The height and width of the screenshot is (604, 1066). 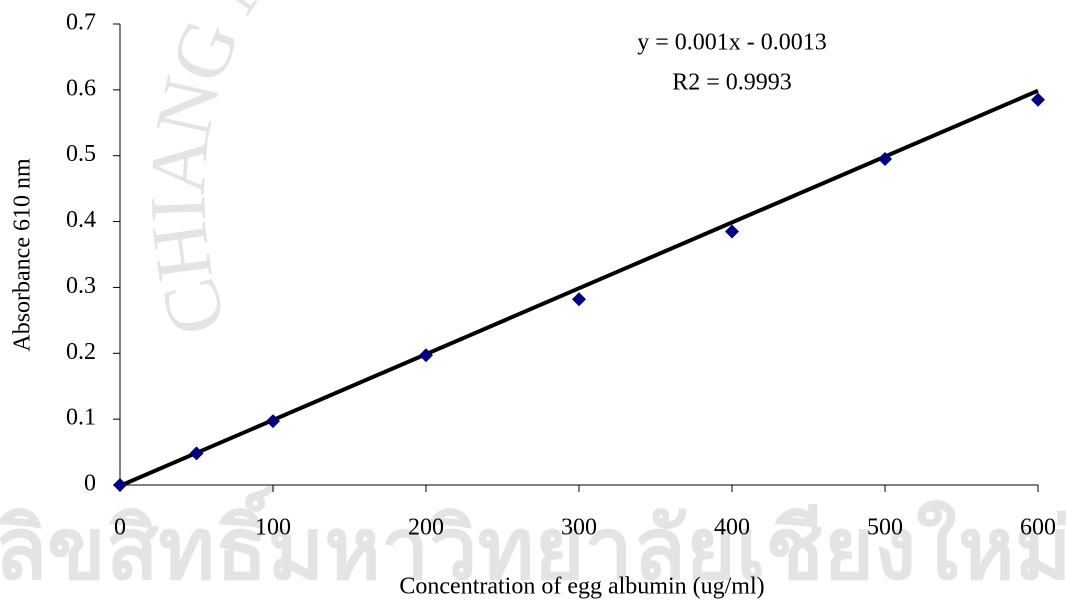 I want to click on y-tick-label: 0, so click(x=90, y=484).